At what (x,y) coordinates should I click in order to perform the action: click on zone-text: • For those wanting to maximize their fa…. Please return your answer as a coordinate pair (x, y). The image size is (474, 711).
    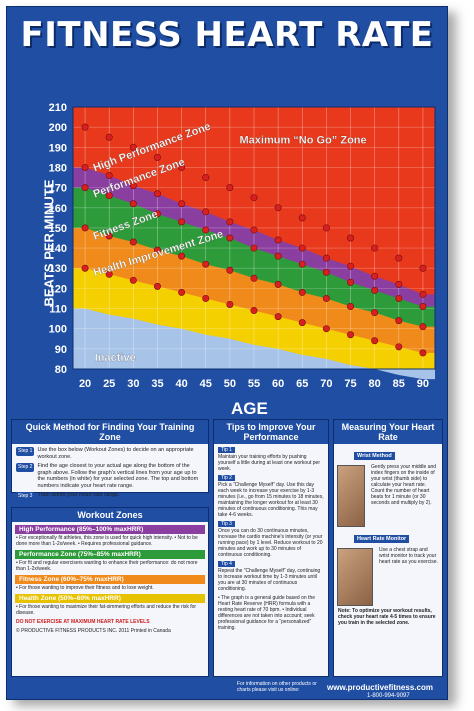
    Looking at the image, I should click on (106, 610).